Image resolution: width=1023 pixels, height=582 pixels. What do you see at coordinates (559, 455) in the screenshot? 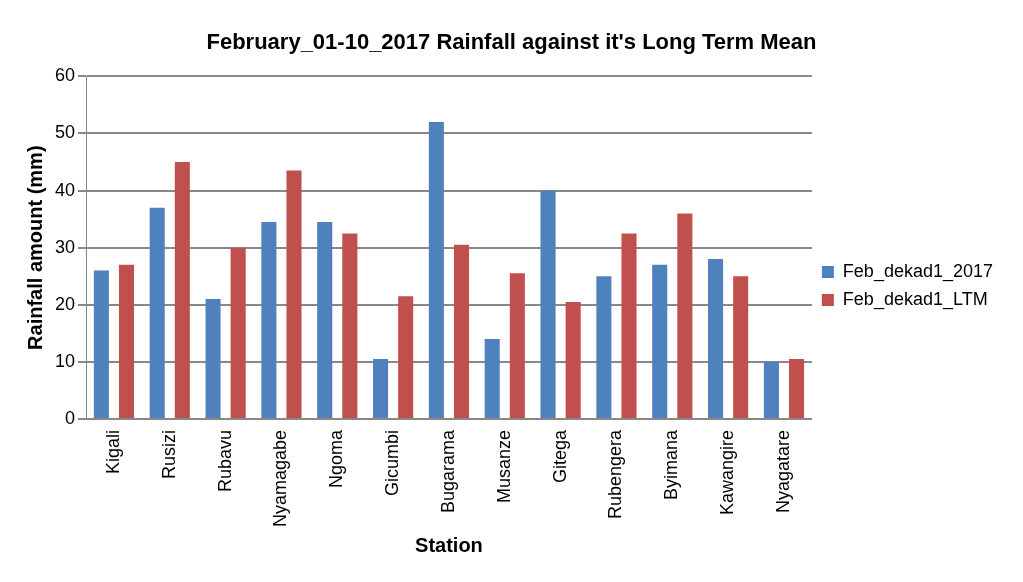
I see `x-tick-label: Gitega` at bounding box center [559, 455].